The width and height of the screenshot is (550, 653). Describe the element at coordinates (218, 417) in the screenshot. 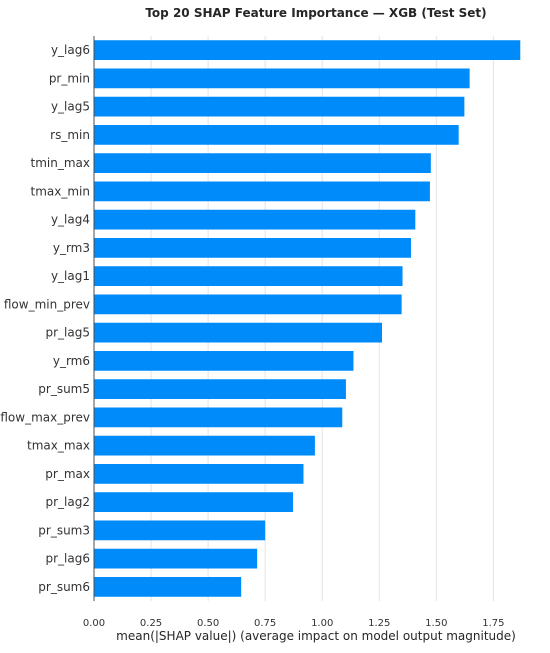

I see `bar-flow-max-prev` at that location.